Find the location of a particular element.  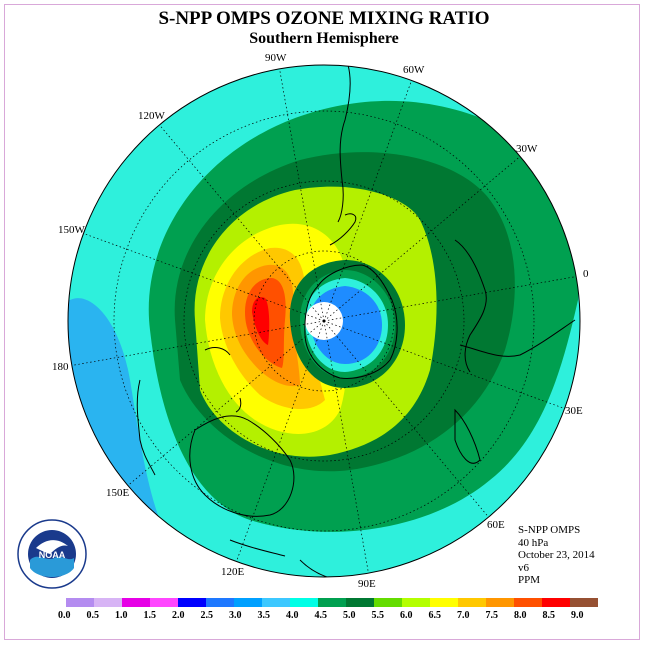

legend-tick-label: 1.0 is located at coordinates (121, 615).